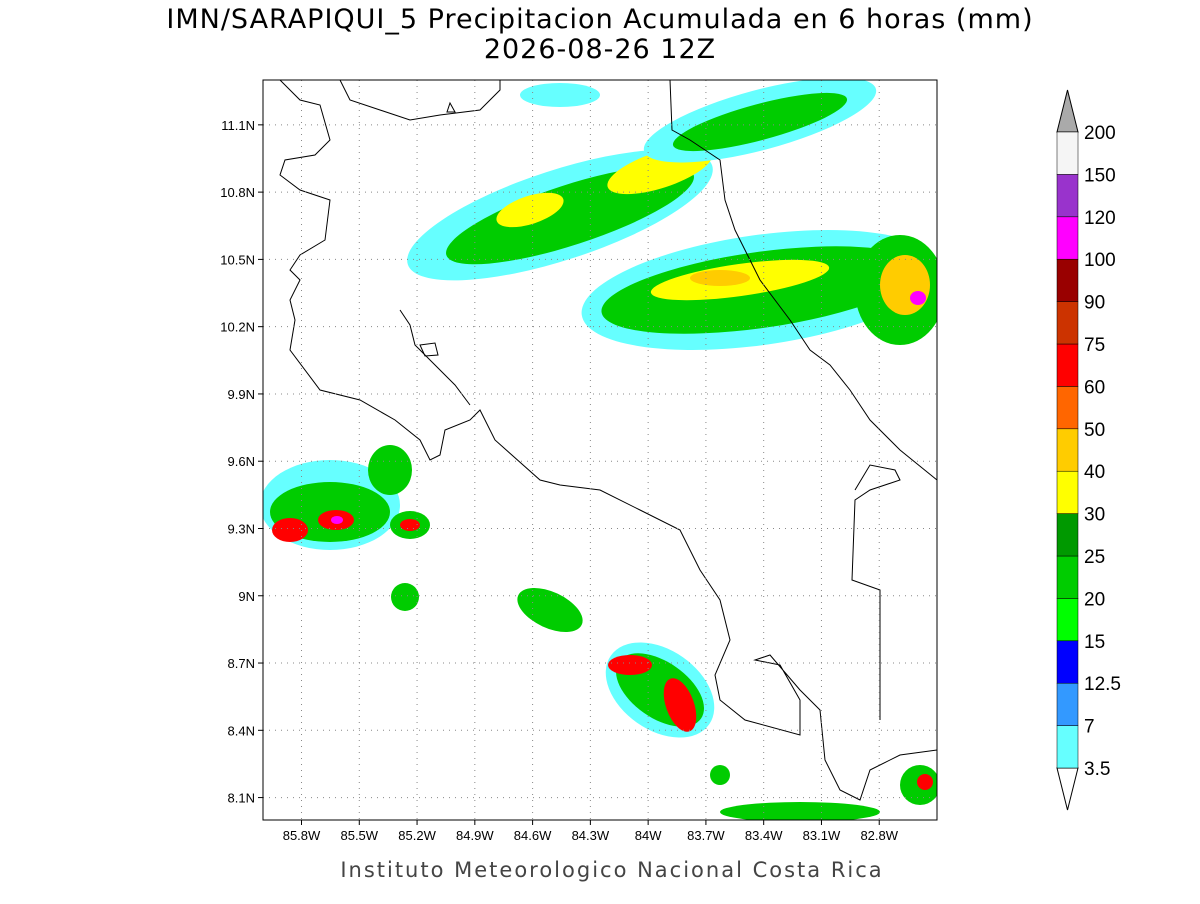 This screenshot has height=904, width=1200. I want to click on y-tick-label: 8.1N, so click(241, 798).